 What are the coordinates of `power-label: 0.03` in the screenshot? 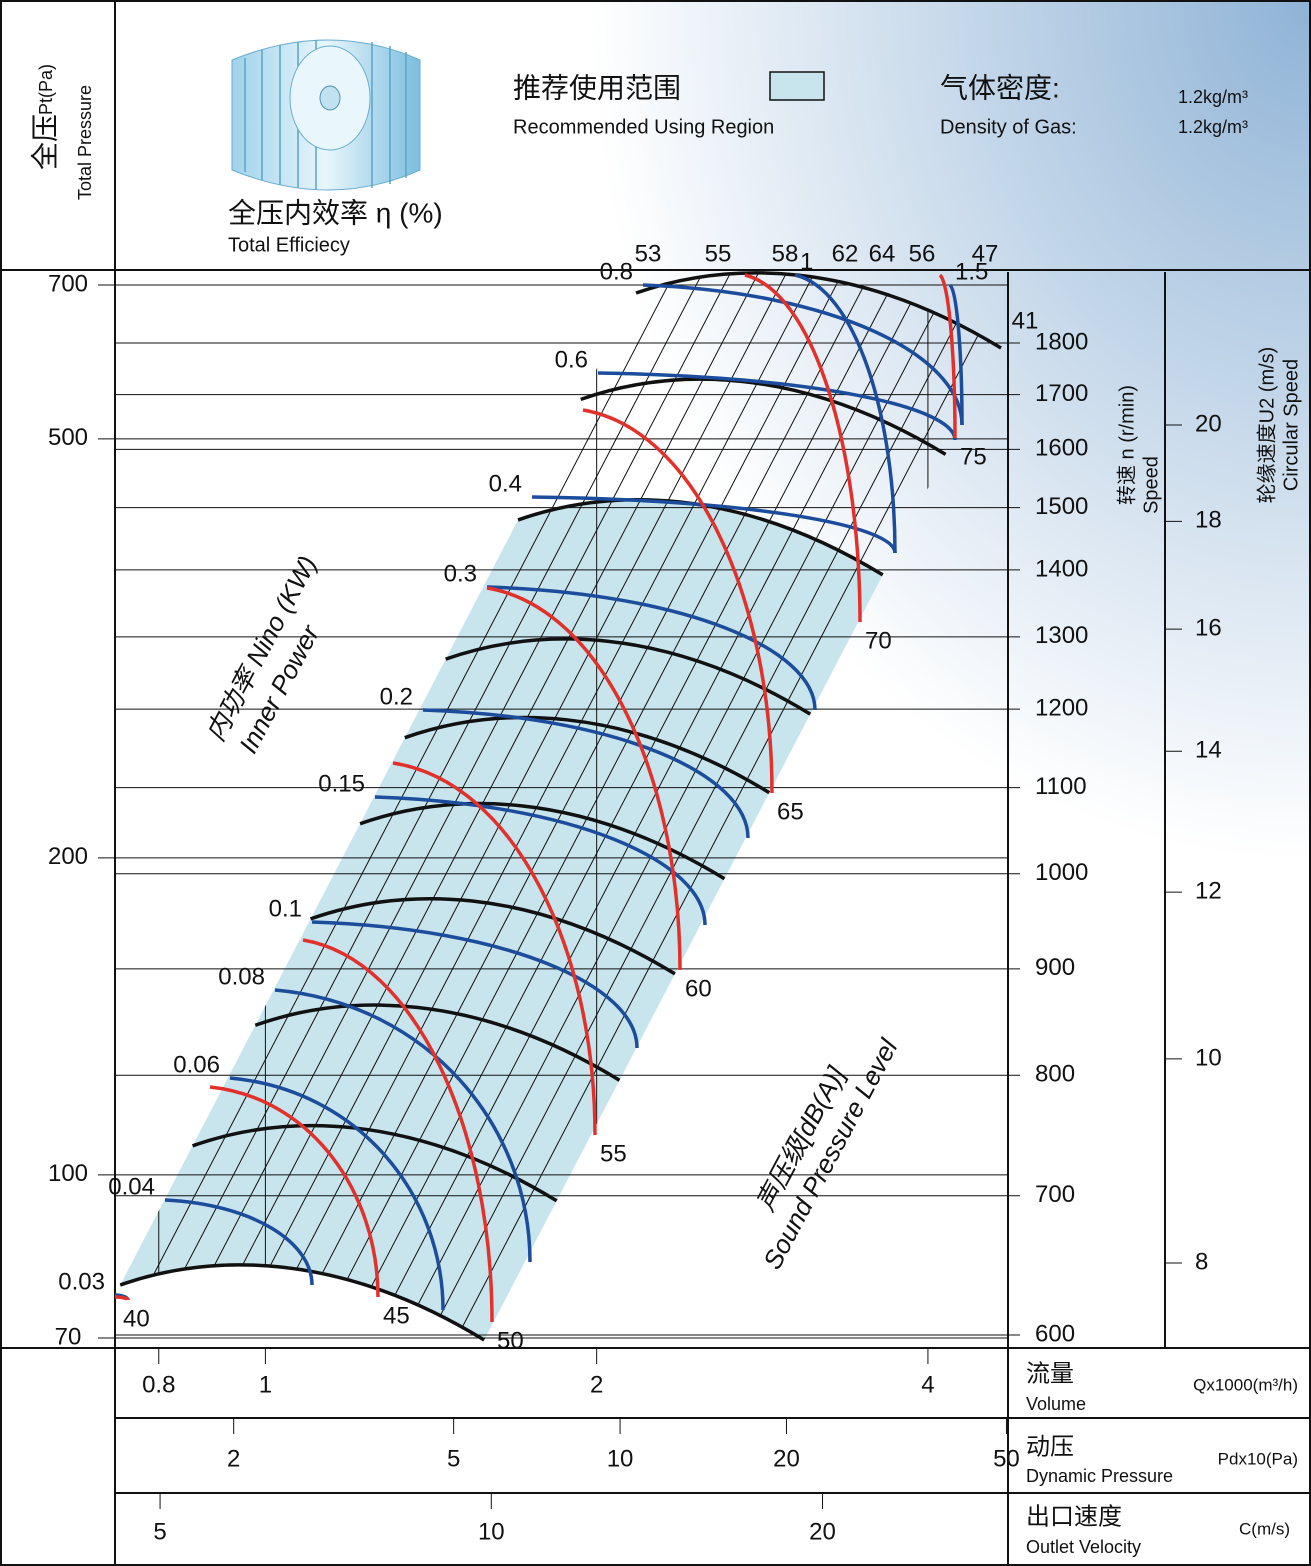 It's located at (81, 1281).